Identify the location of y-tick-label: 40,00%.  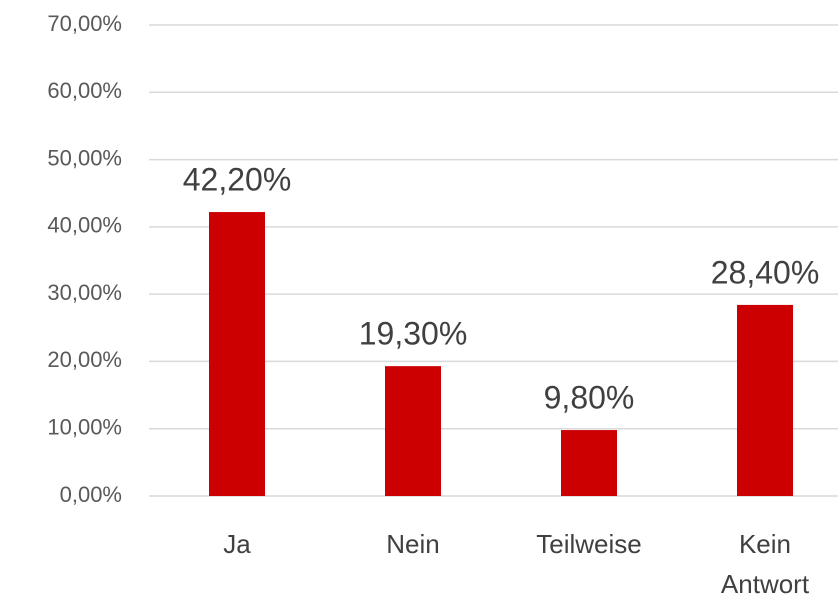
(84, 225).